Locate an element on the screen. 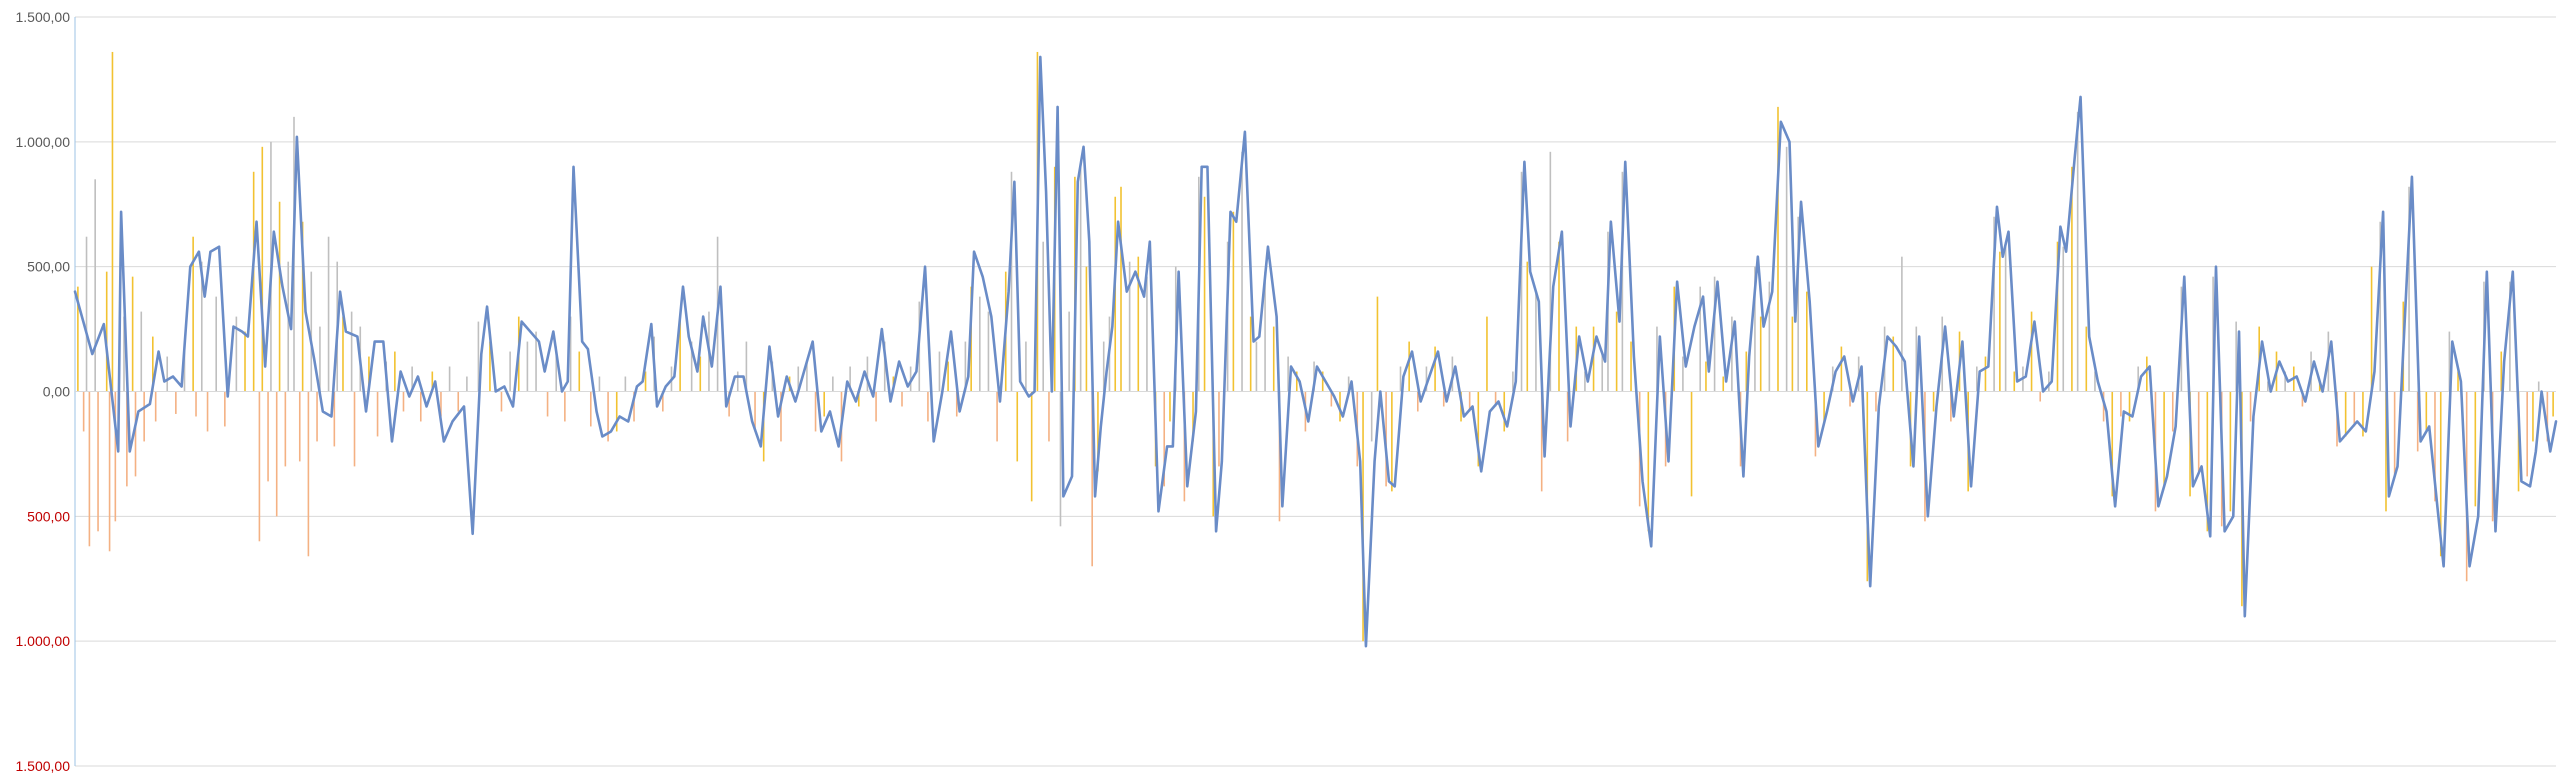 Image resolution: width=2560 pixels, height=781 pixels. y-tick-label: 500,00 is located at coordinates (48, 267).